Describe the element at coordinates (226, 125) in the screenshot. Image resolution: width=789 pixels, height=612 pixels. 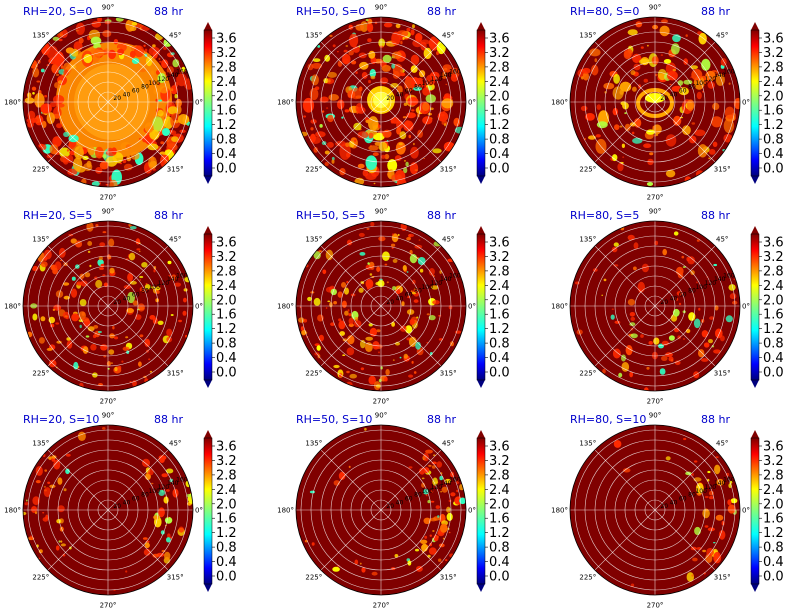
I see `colorbar-tick-label: 1.2` at that location.